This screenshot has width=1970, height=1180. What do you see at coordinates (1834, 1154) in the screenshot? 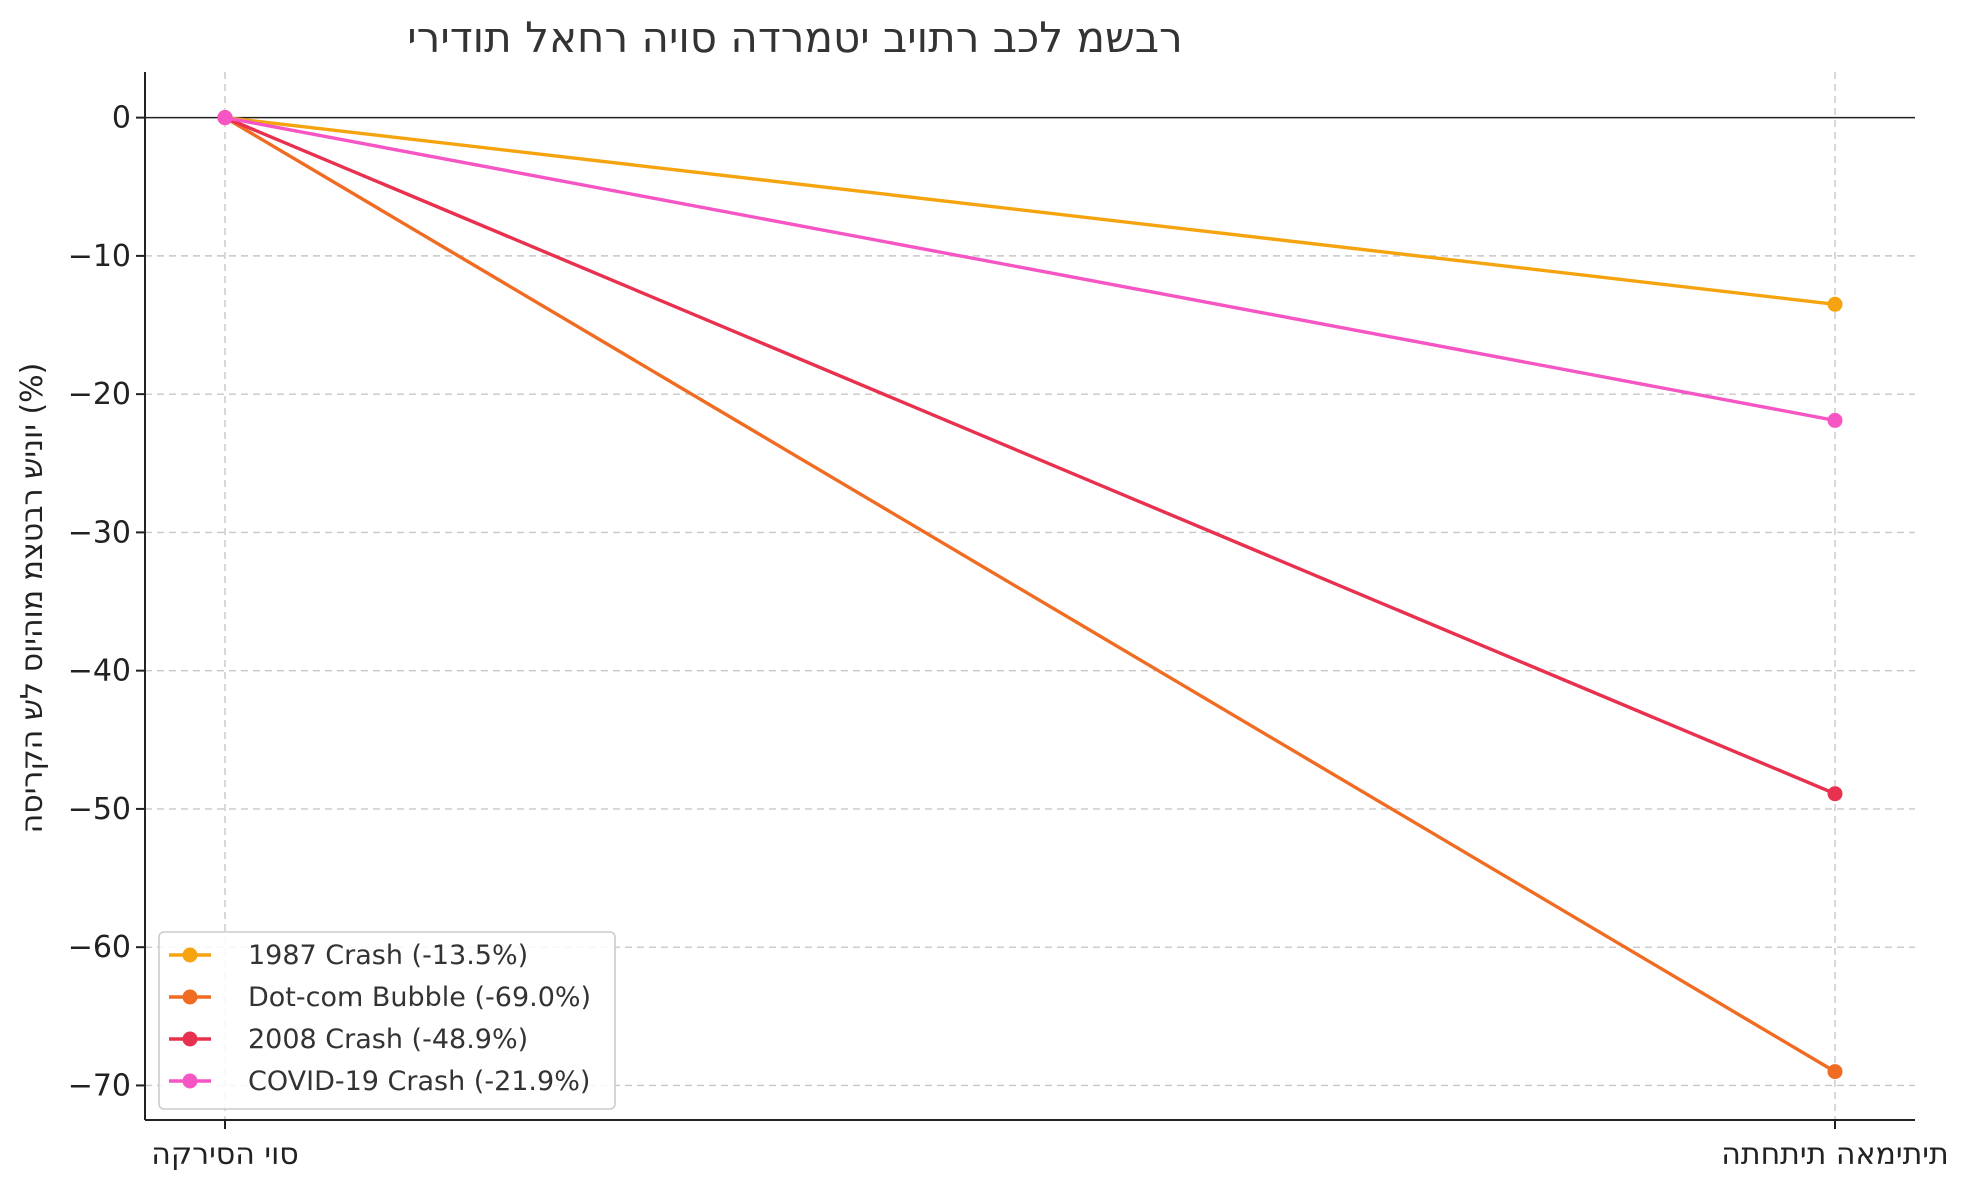
I see `x-tick-label: תיתימאה תיתחתה` at bounding box center [1834, 1154].